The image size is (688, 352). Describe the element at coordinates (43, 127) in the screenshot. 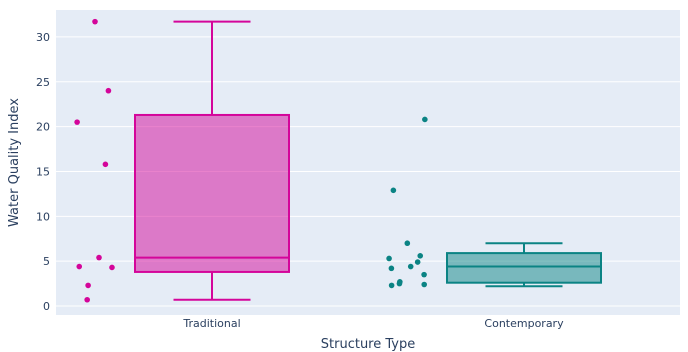

I see `y-tick-label: 20` at that location.